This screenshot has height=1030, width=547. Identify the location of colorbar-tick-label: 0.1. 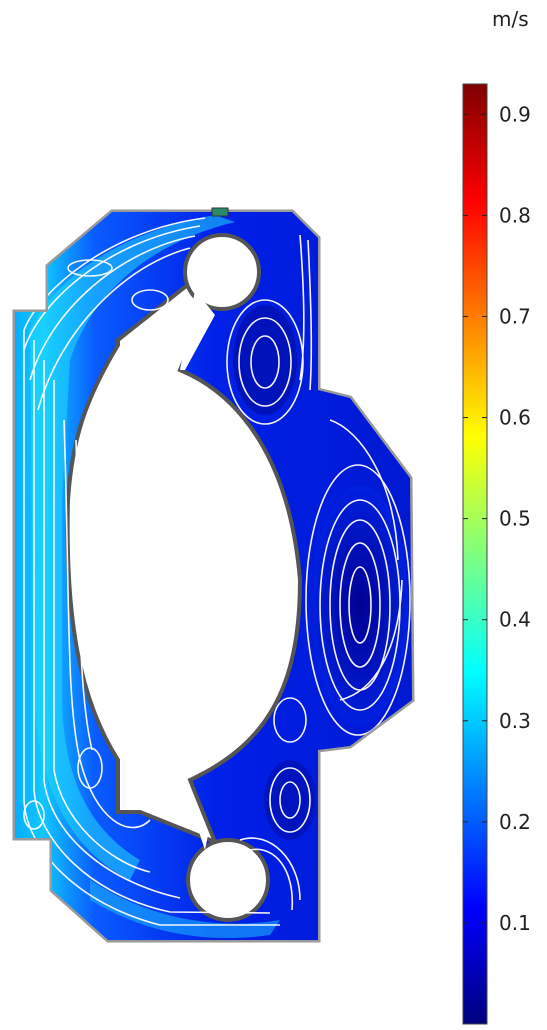
(515, 923).